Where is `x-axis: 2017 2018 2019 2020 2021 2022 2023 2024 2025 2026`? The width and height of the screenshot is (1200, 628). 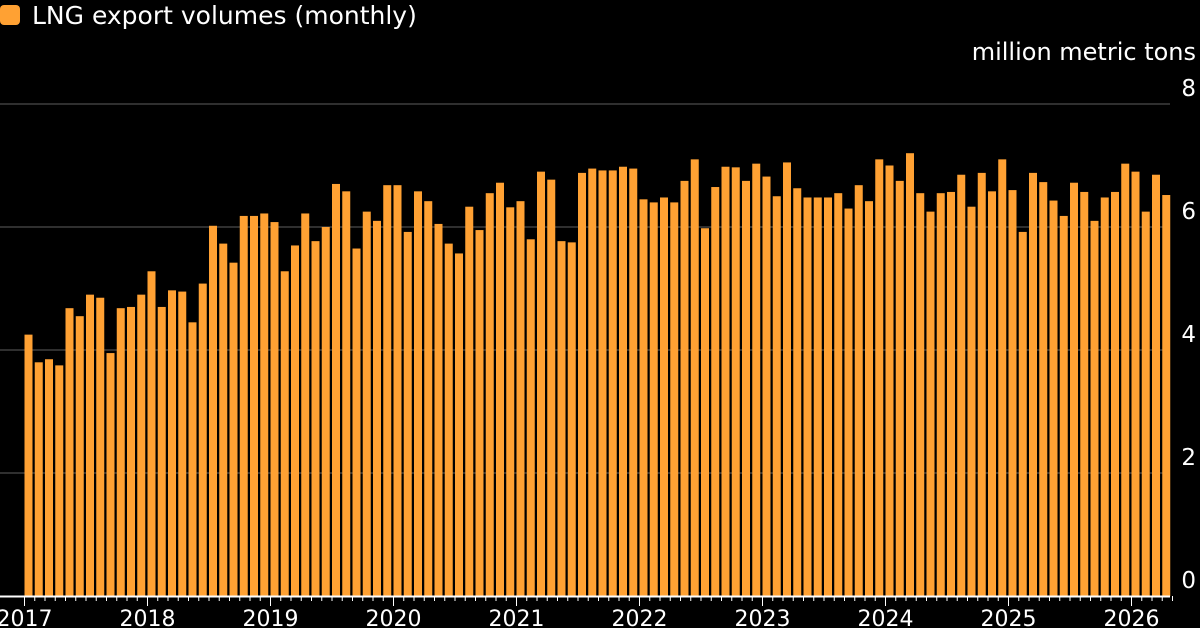 x-axis: 2017 2018 2019 2020 2021 2022 2023 2024 2025 2026 is located at coordinates (586, 611).